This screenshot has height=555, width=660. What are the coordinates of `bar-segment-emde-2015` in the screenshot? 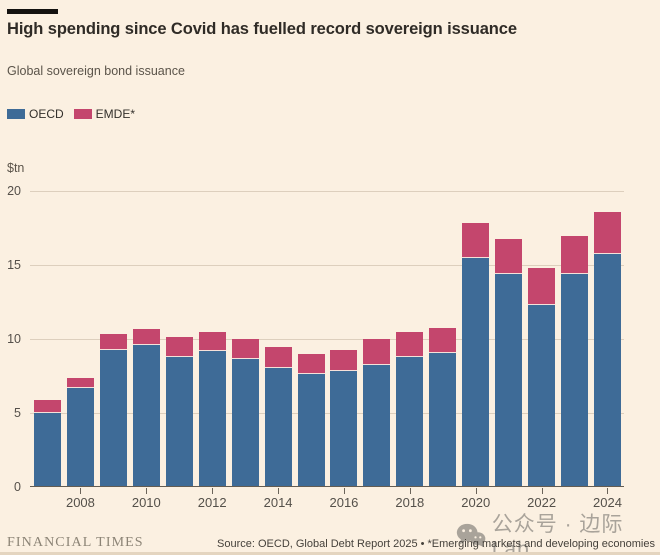 It's located at (311, 364).